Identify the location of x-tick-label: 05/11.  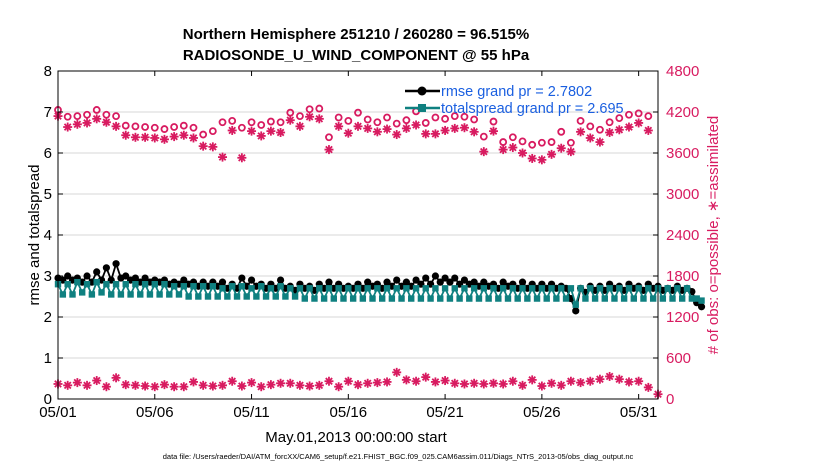
(251, 412).